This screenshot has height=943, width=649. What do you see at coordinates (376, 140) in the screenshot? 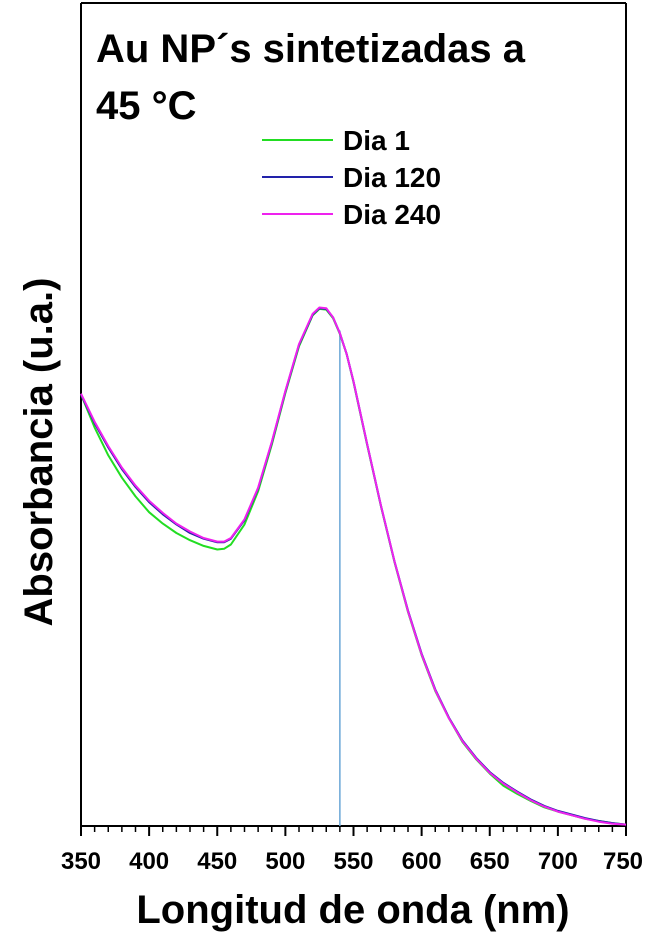
I see `legend-label: Dia 1` at bounding box center [376, 140].